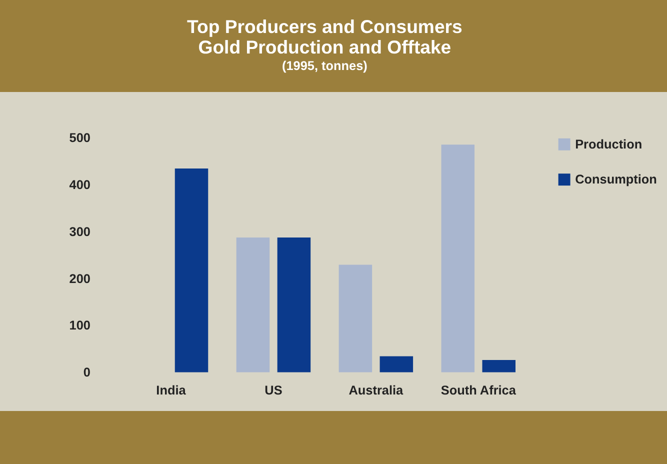  Describe the element at coordinates (324, 37) in the screenshot. I see `chart-title: Top Producers and Consumers Gold Production and Offtake` at that location.